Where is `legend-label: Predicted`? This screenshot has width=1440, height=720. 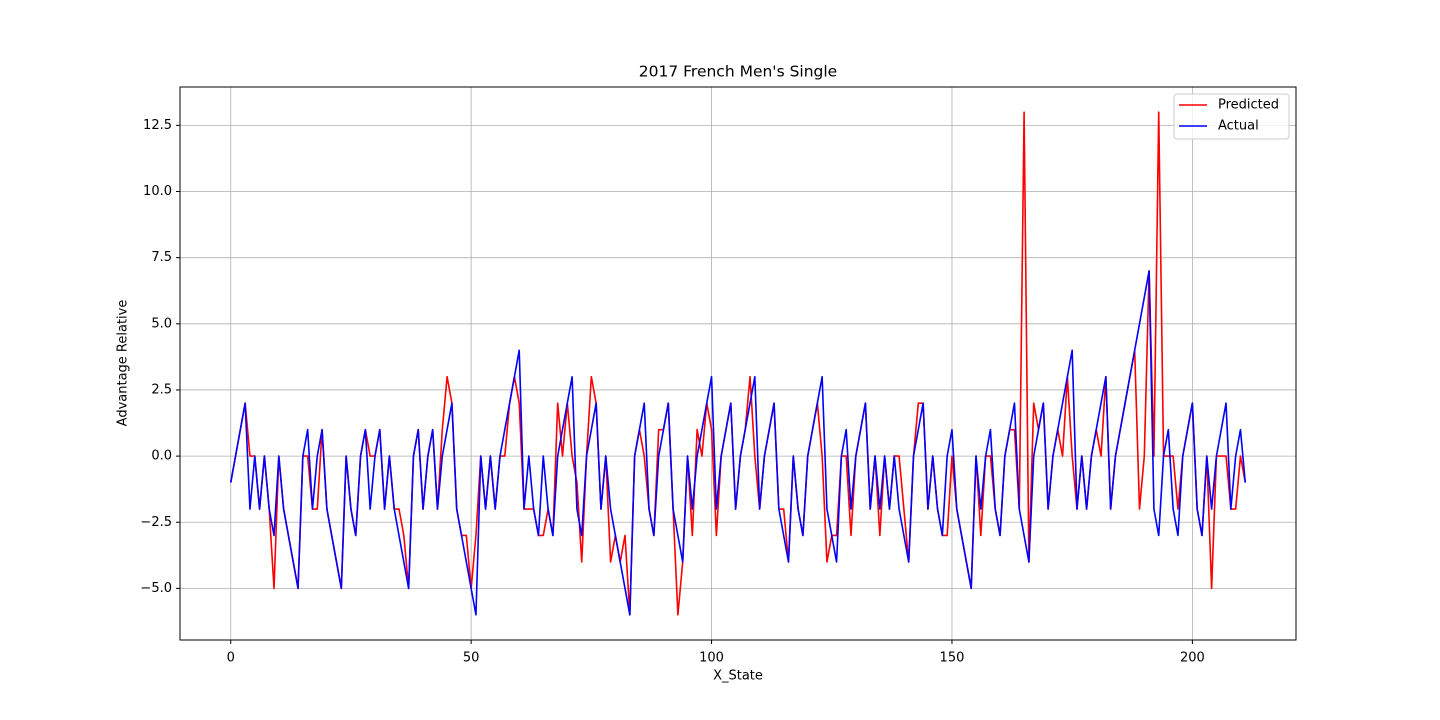
legend-label: Predicted is located at coordinates (1248, 105).